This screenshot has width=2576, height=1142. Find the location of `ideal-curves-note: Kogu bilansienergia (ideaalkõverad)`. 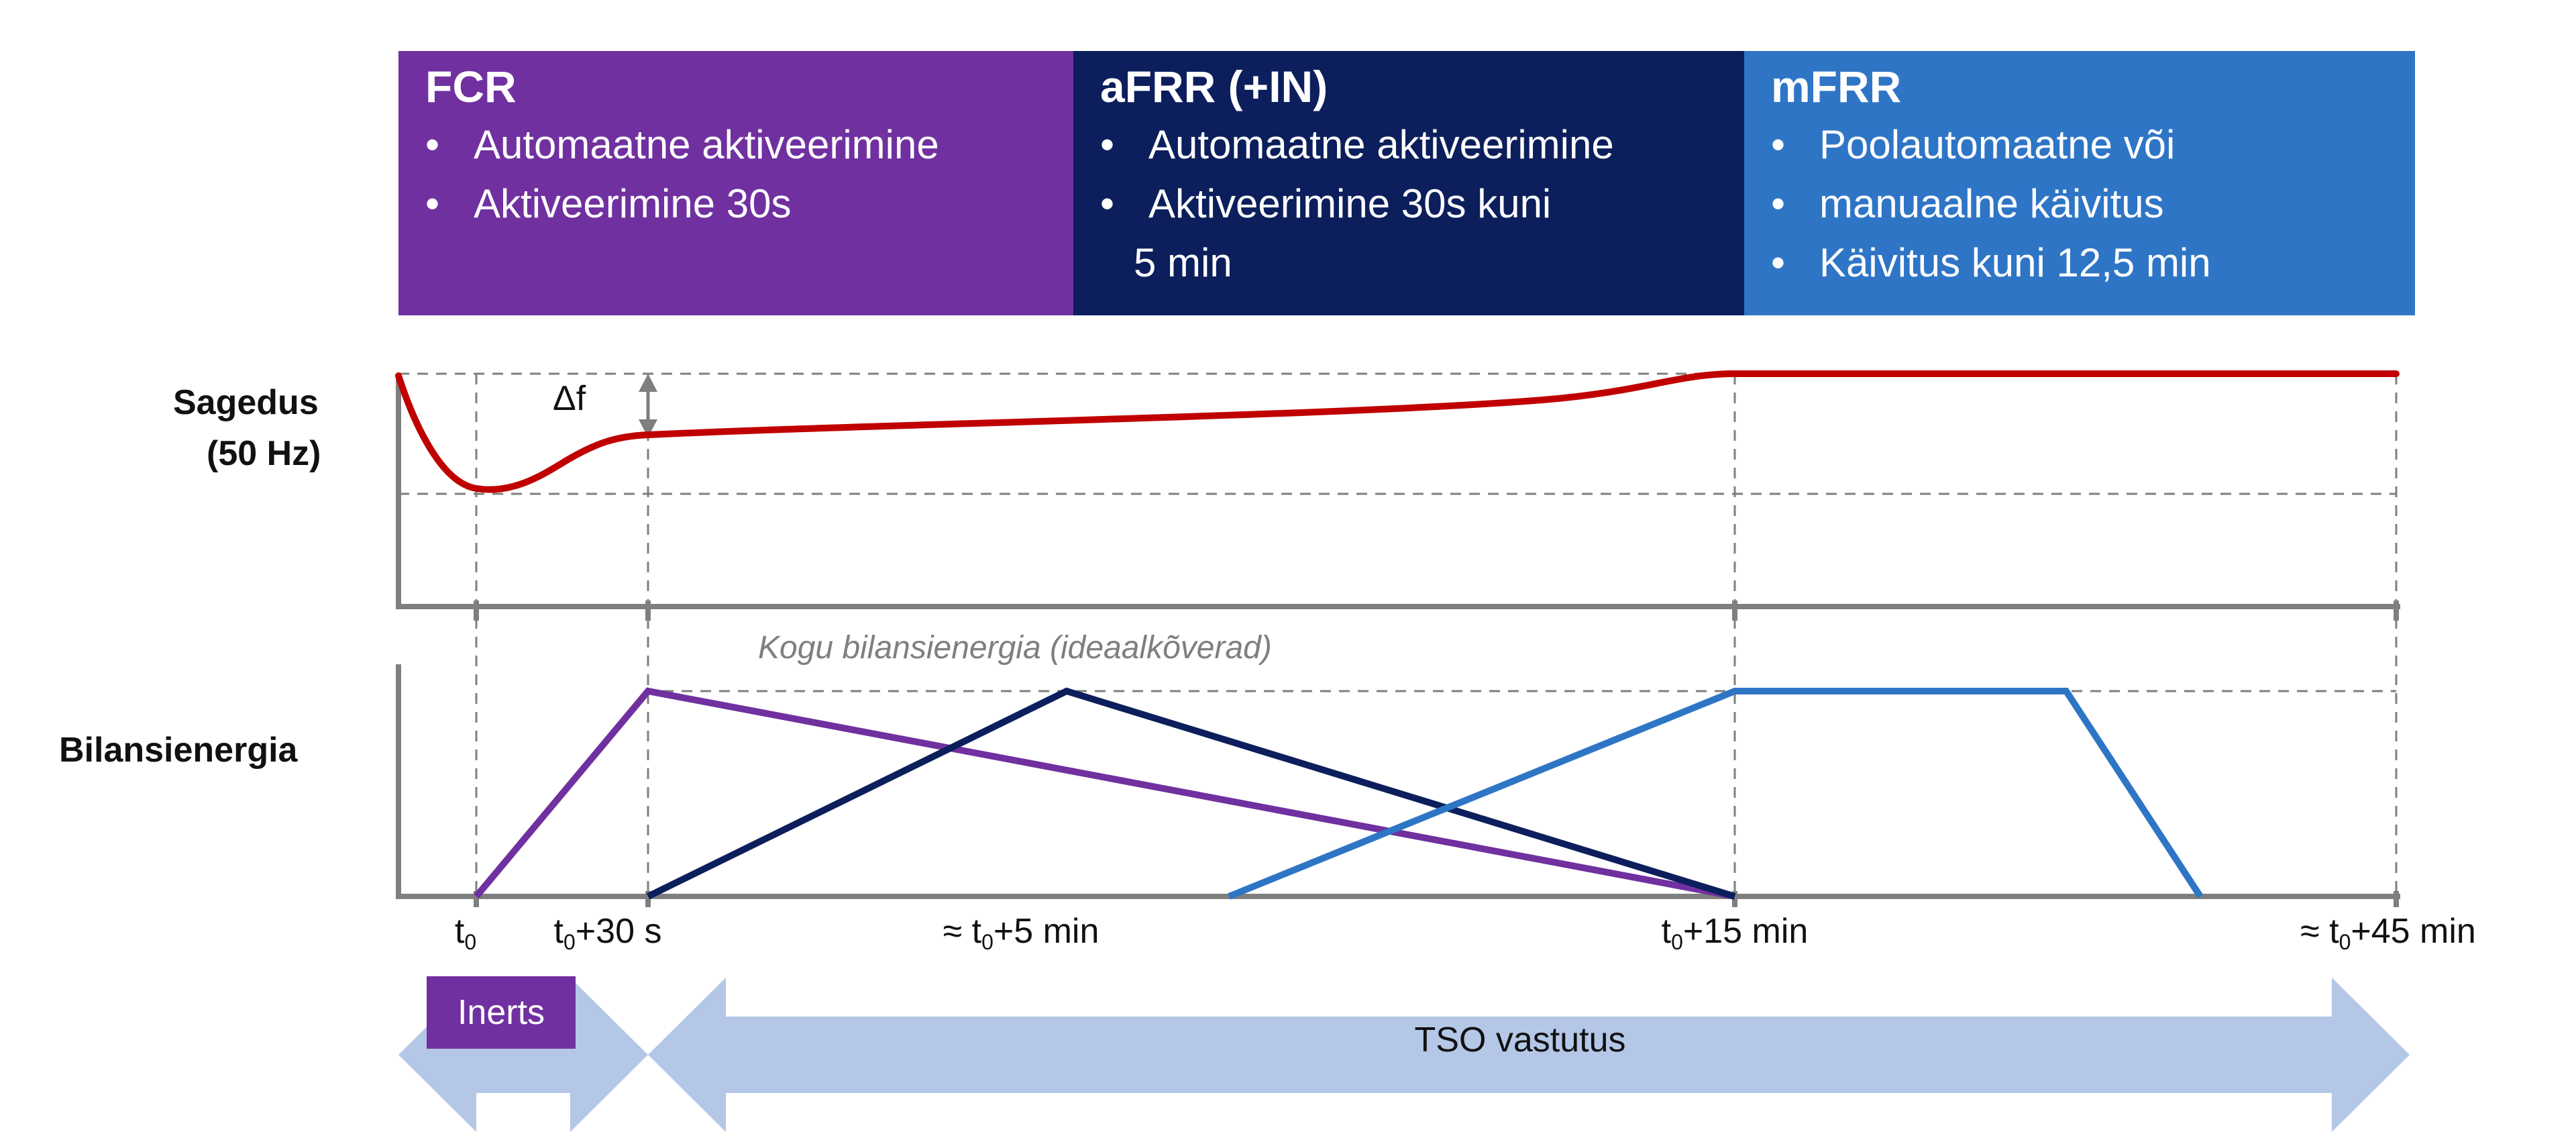

ideal-curves-note: Kogu bilansienergia (ideaalkõverad) is located at coordinates (1015, 648).